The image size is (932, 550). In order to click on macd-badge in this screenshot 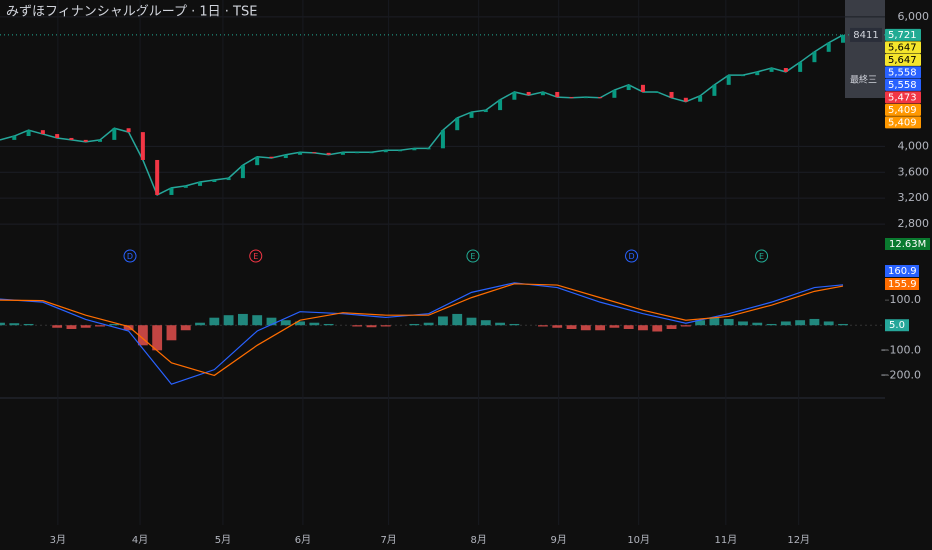, I will do `click(902, 271)`.